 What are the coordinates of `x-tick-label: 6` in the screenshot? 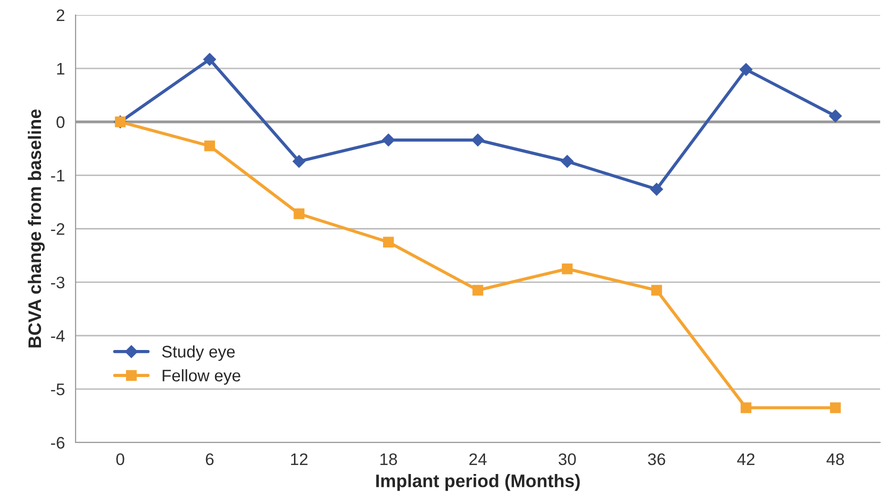 It's located at (210, 459).